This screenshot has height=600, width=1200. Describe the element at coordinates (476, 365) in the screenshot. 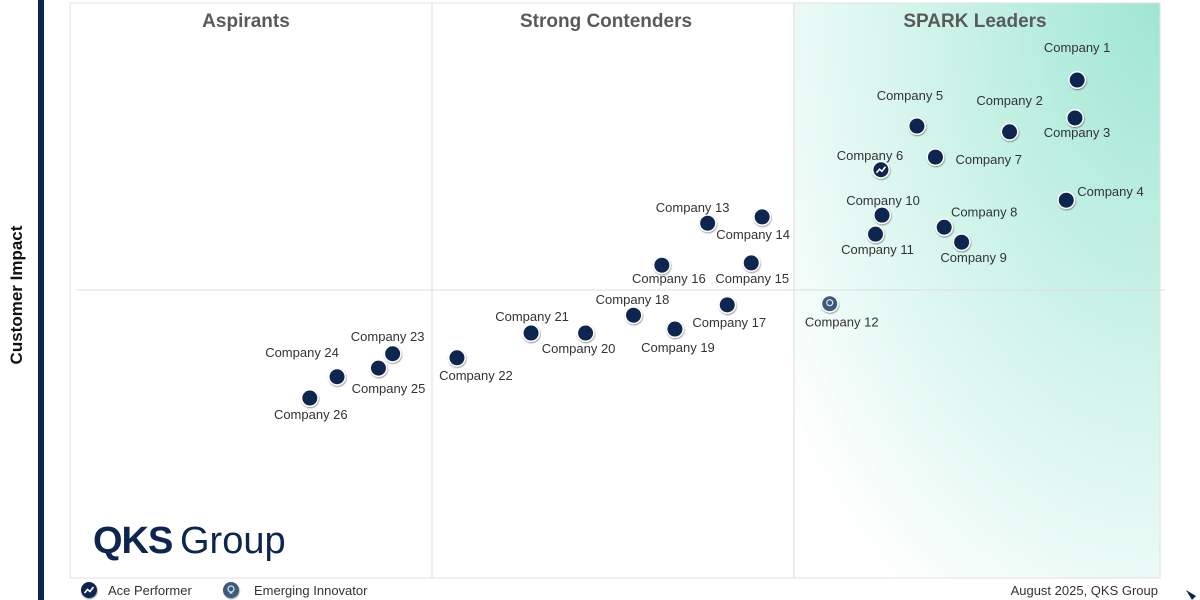

I see `data-point: Company 22` at that location.